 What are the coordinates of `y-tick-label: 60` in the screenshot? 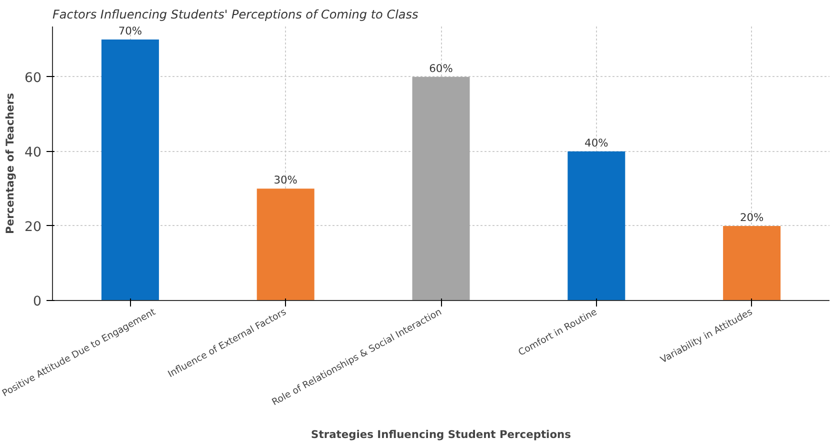 It's located at (33, 78).